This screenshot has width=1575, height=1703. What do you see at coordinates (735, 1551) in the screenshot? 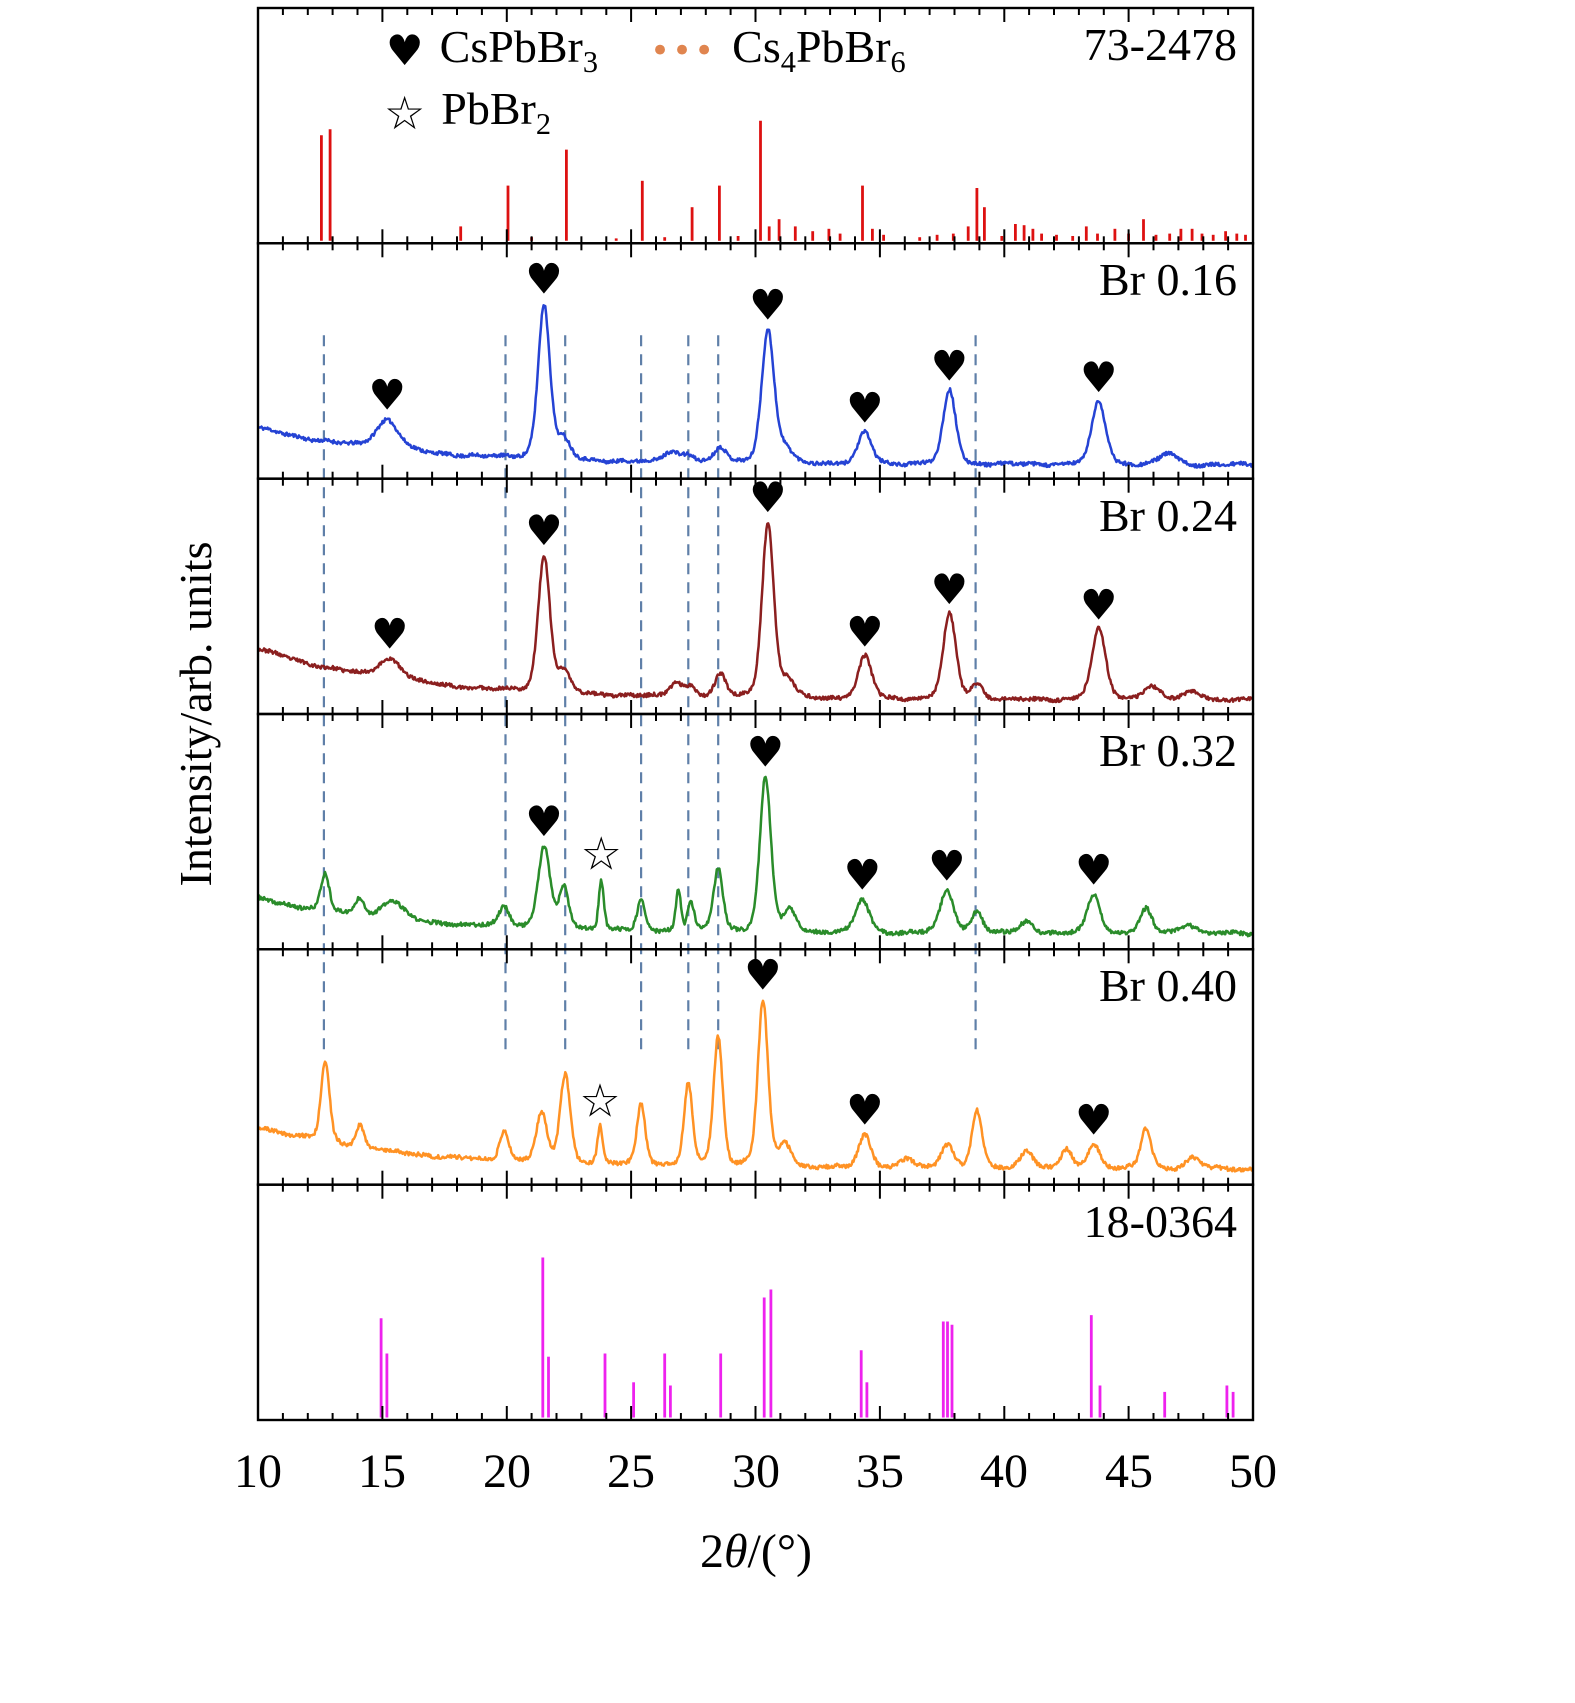
I see `theta-symbol: θ` at bounding box center [735, 1551].